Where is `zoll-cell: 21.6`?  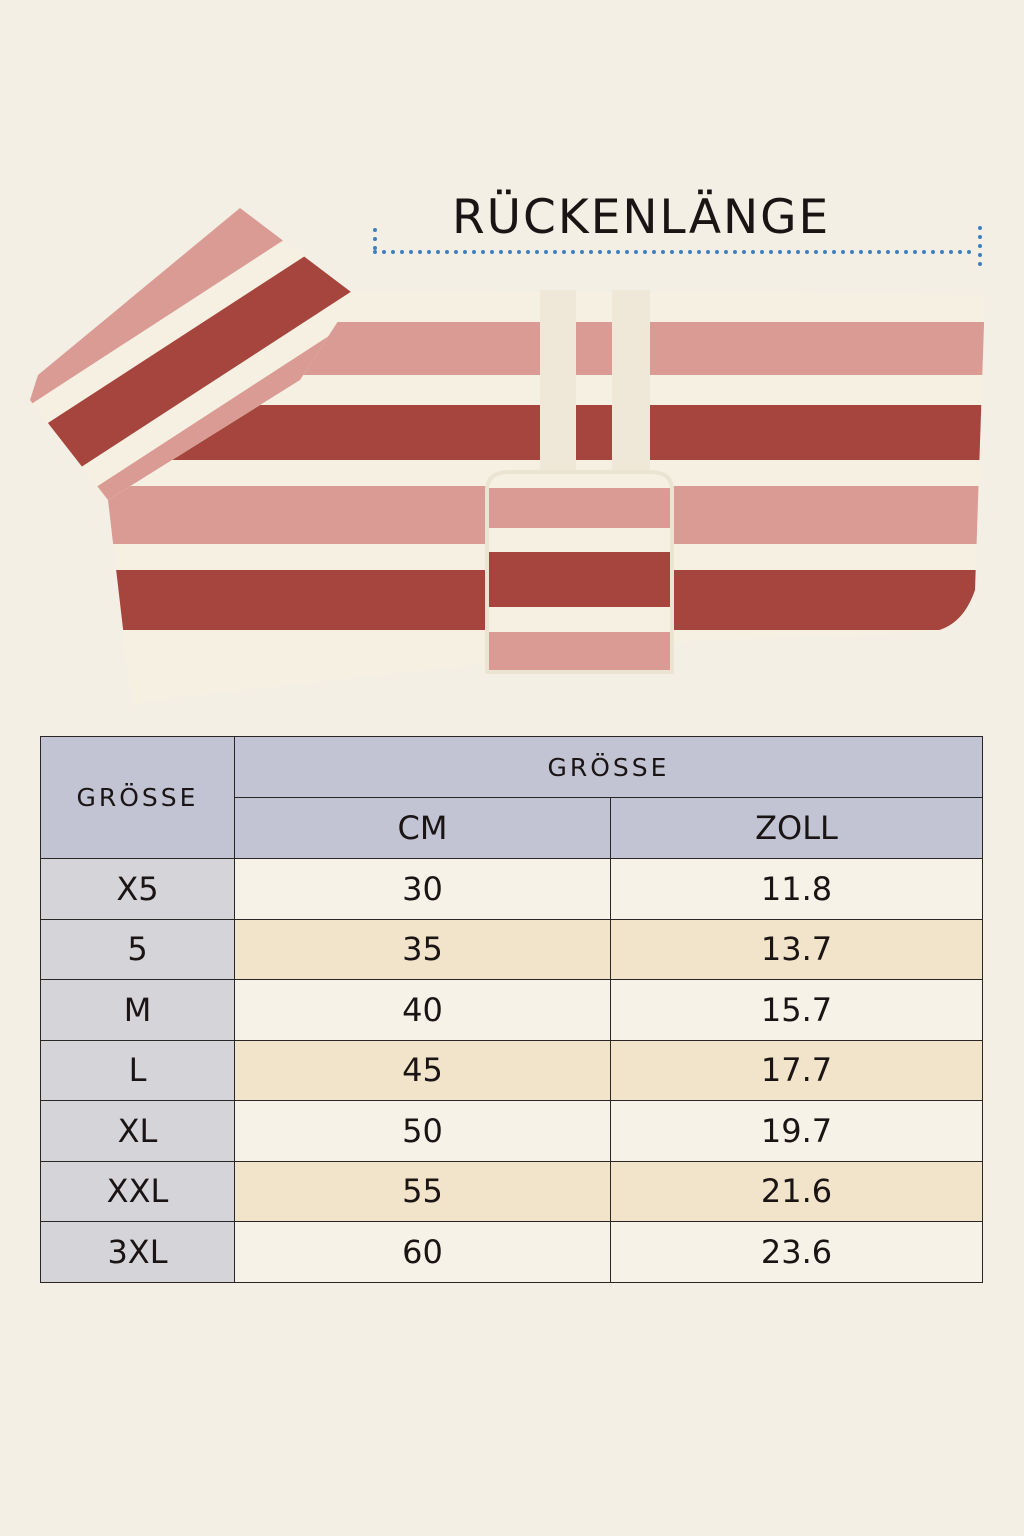
zoll-cell: 21.6 is located at coordinates (796, 1191).